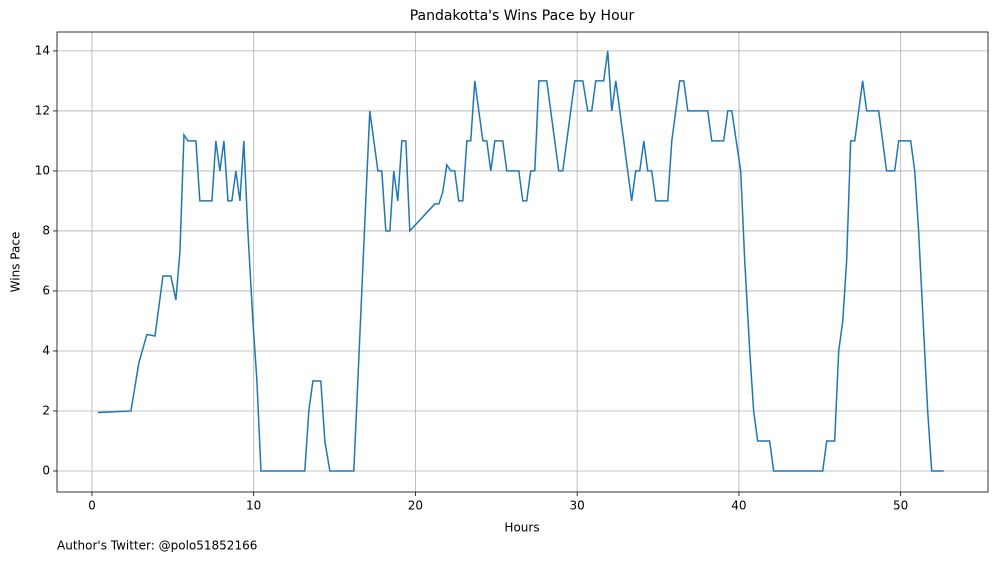 The image size is (997, 562). What do you see at coordinates (157, 546) in the screenshot?
I see `footnote: Author's Twitter: @polo51852166` at bounding box center [157, 546].